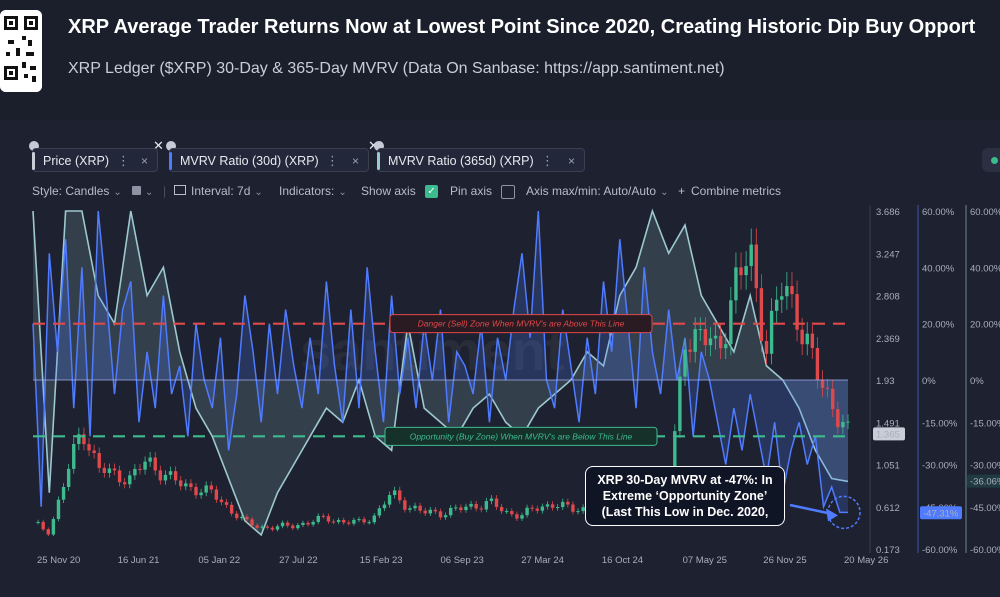 Image resolution: width=1000 pixels, height=597 pixels. I want to click on price-axis-tick: 2.808, so click(888, 297).